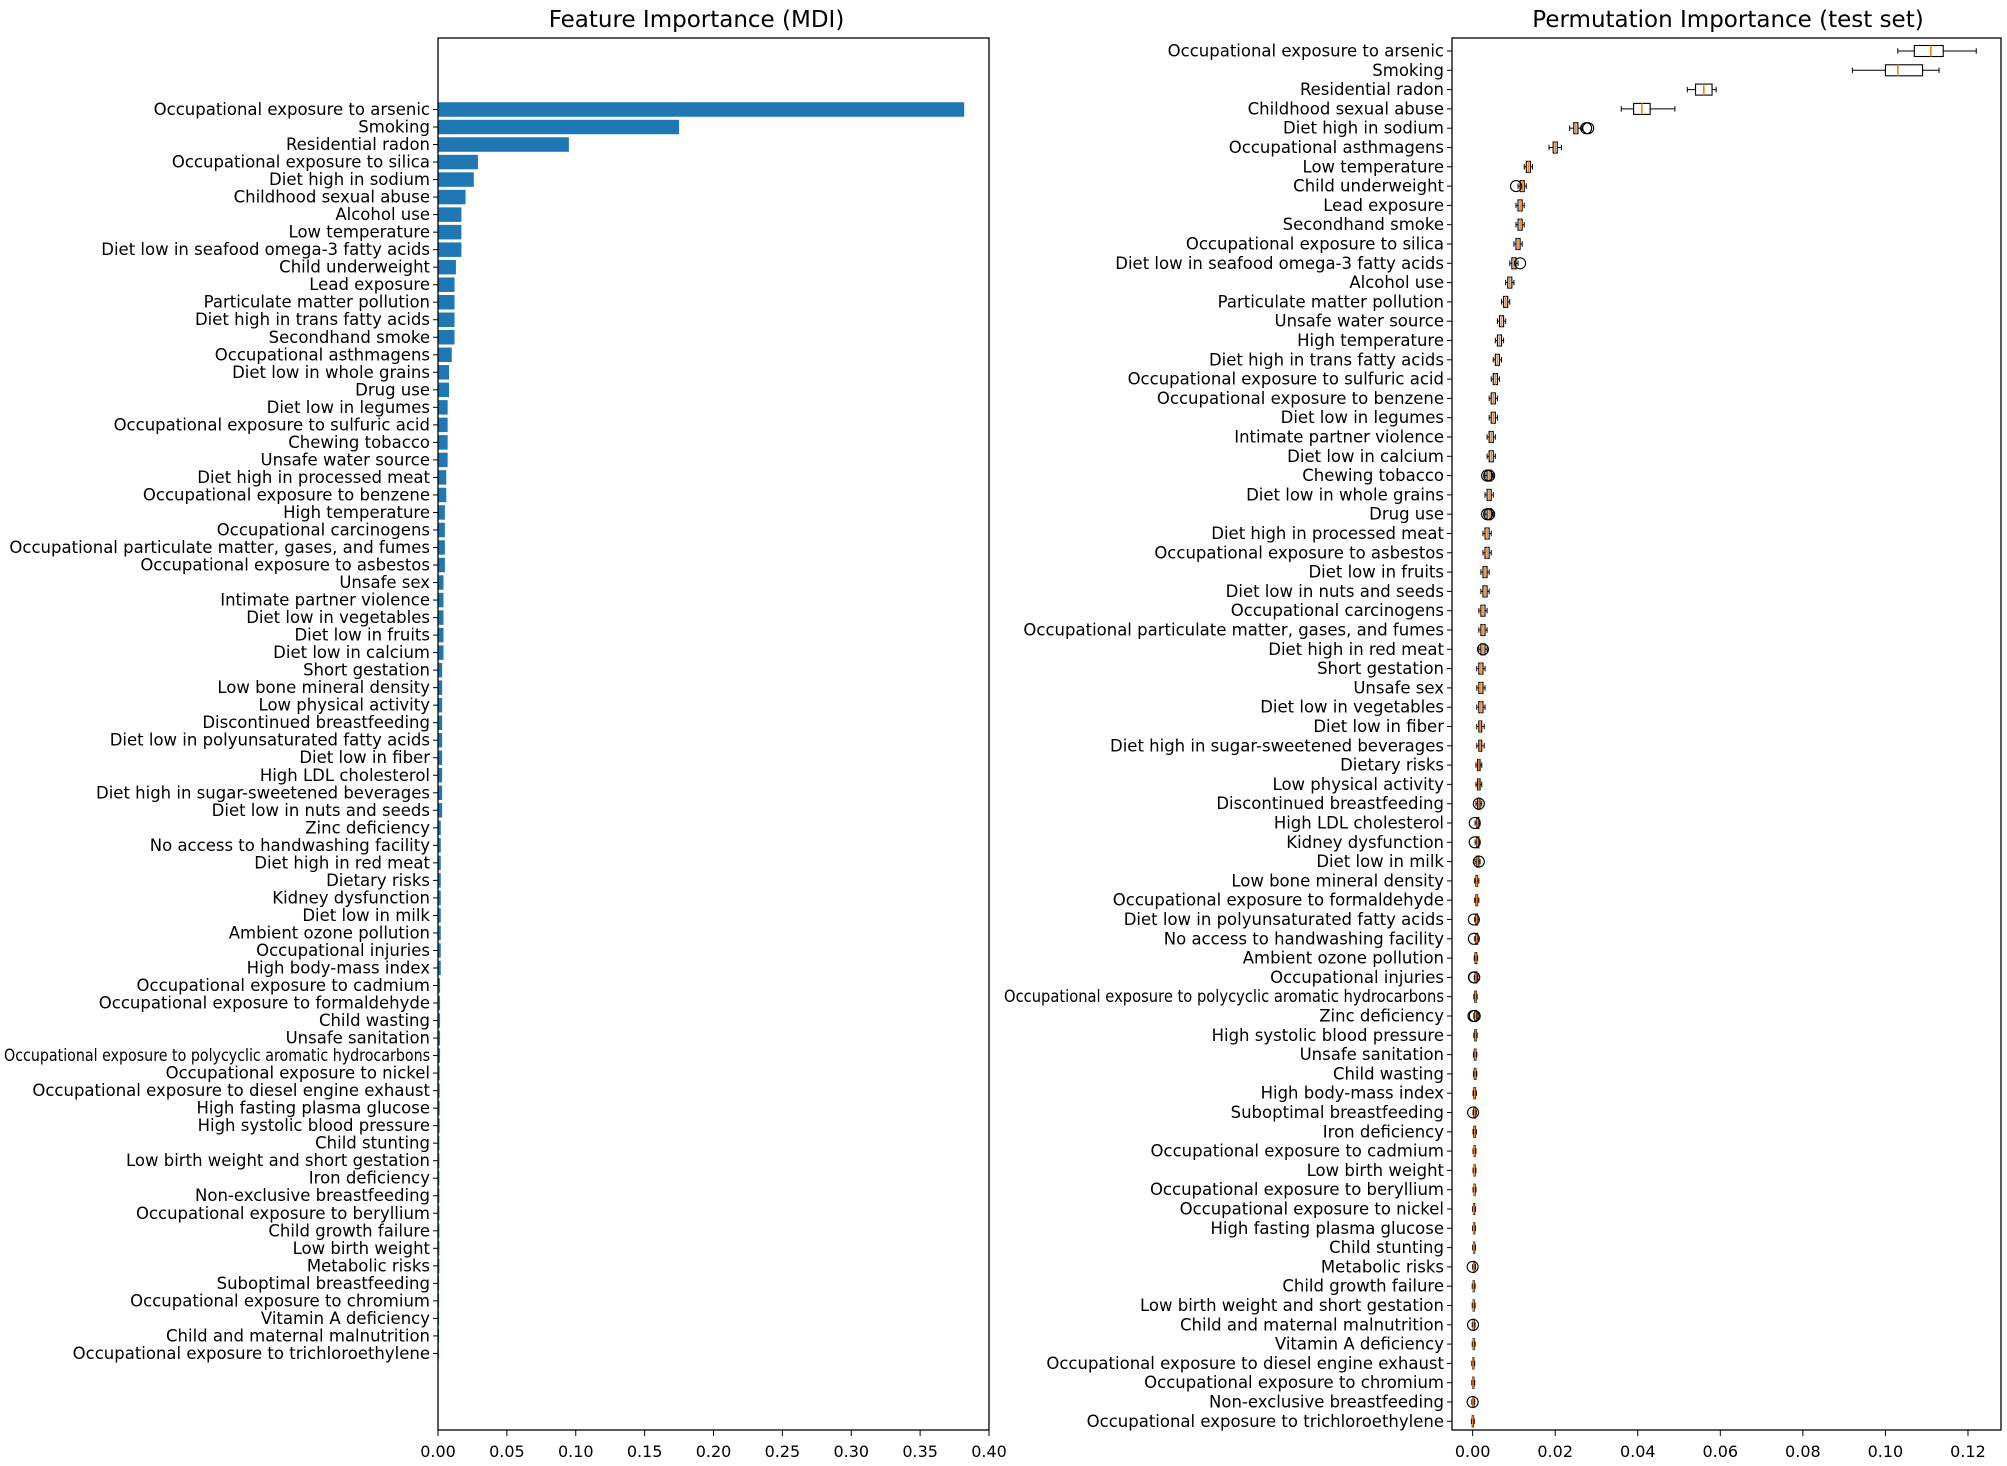 The width and height of the screenshot is (2007, 1466). I want to click on bar-lead-exposure, so click(446, 284).